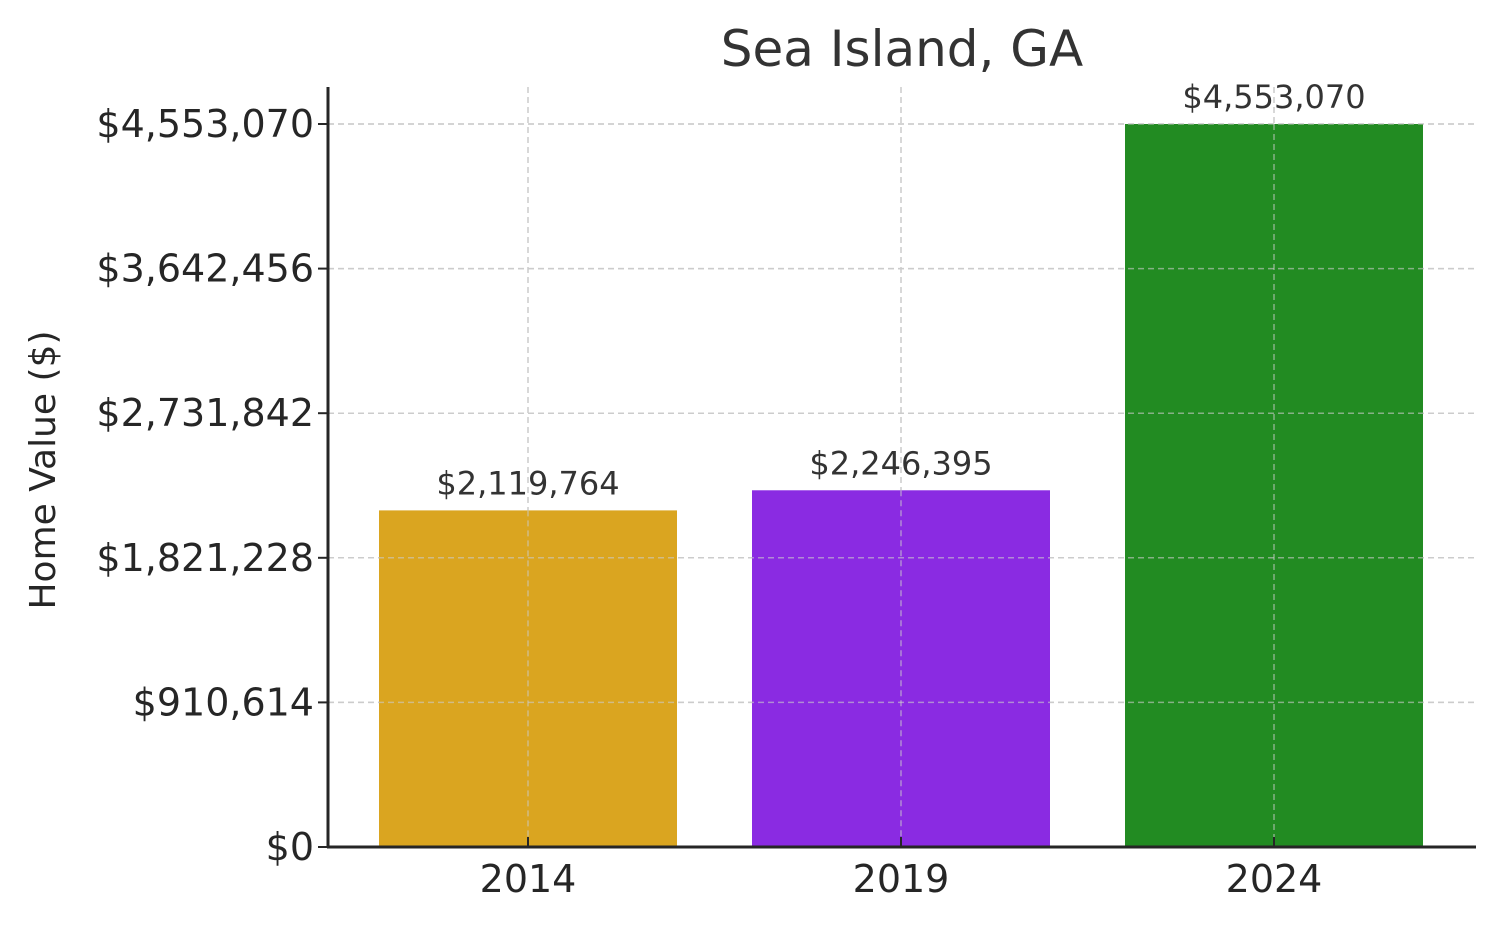 This screenshot has width=1500, height=929. I want to click on x-tick-label: 2014, so click(528, 879).